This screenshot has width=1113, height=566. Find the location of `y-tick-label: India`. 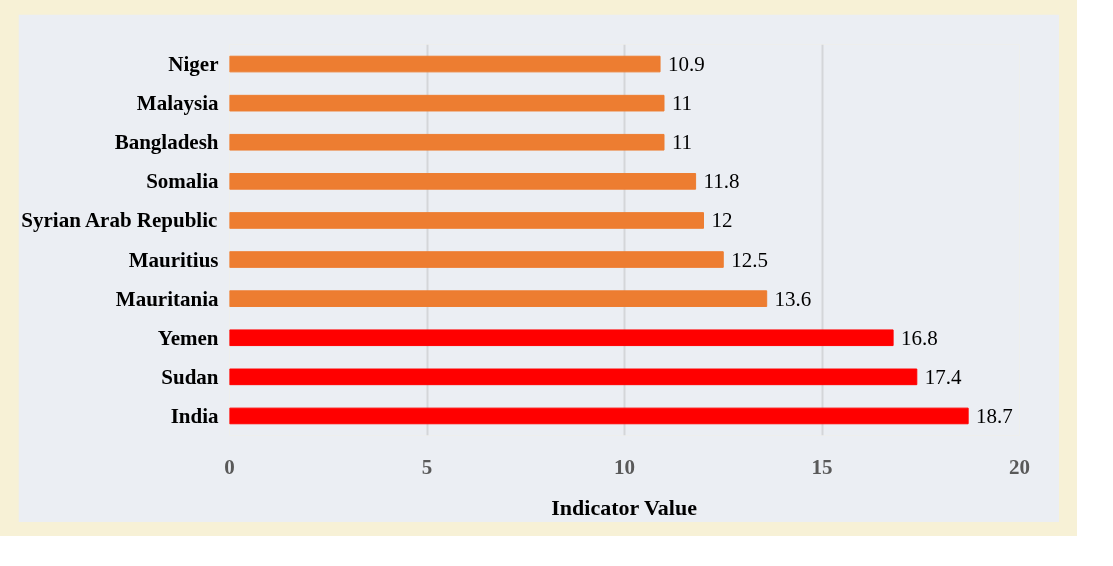

y-tick-label: India is located at coordinates (194, 415).